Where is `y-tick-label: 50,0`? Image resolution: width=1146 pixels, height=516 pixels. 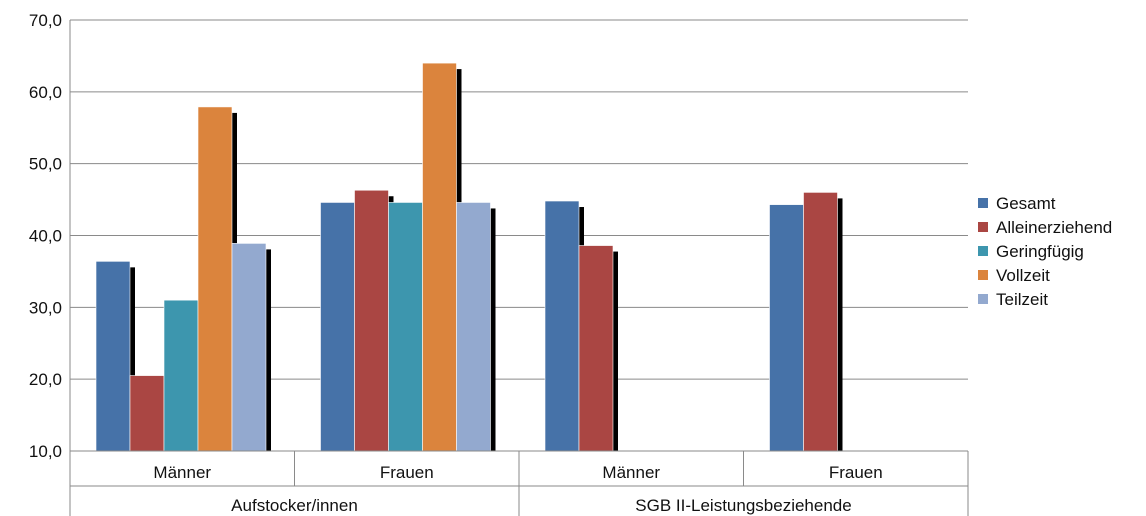 y-tick-label: 50,0 is located at coordinates (45, 164).